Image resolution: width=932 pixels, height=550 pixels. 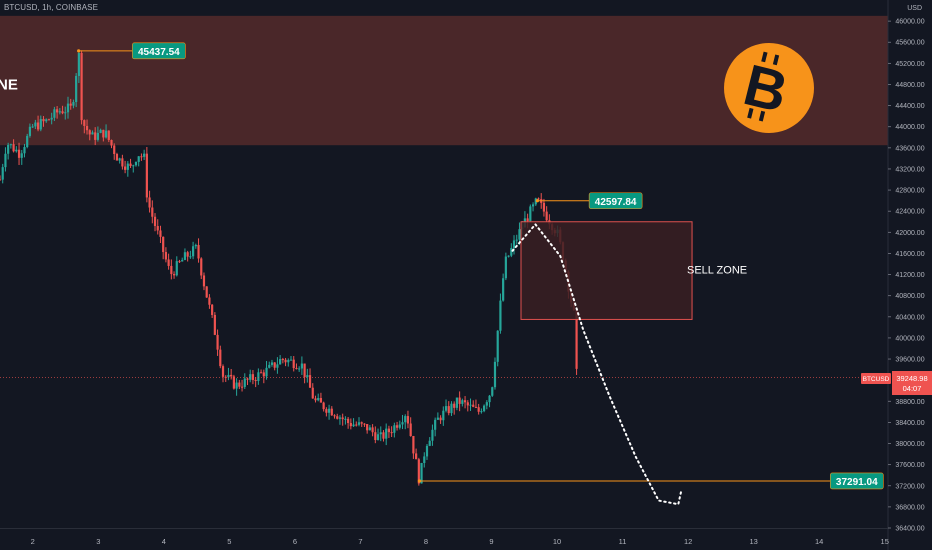 What do you see at coordinates (909, 529) in the screenshot?
I see `y-tick-label: 36400.00` at bounding box center [909, 529].